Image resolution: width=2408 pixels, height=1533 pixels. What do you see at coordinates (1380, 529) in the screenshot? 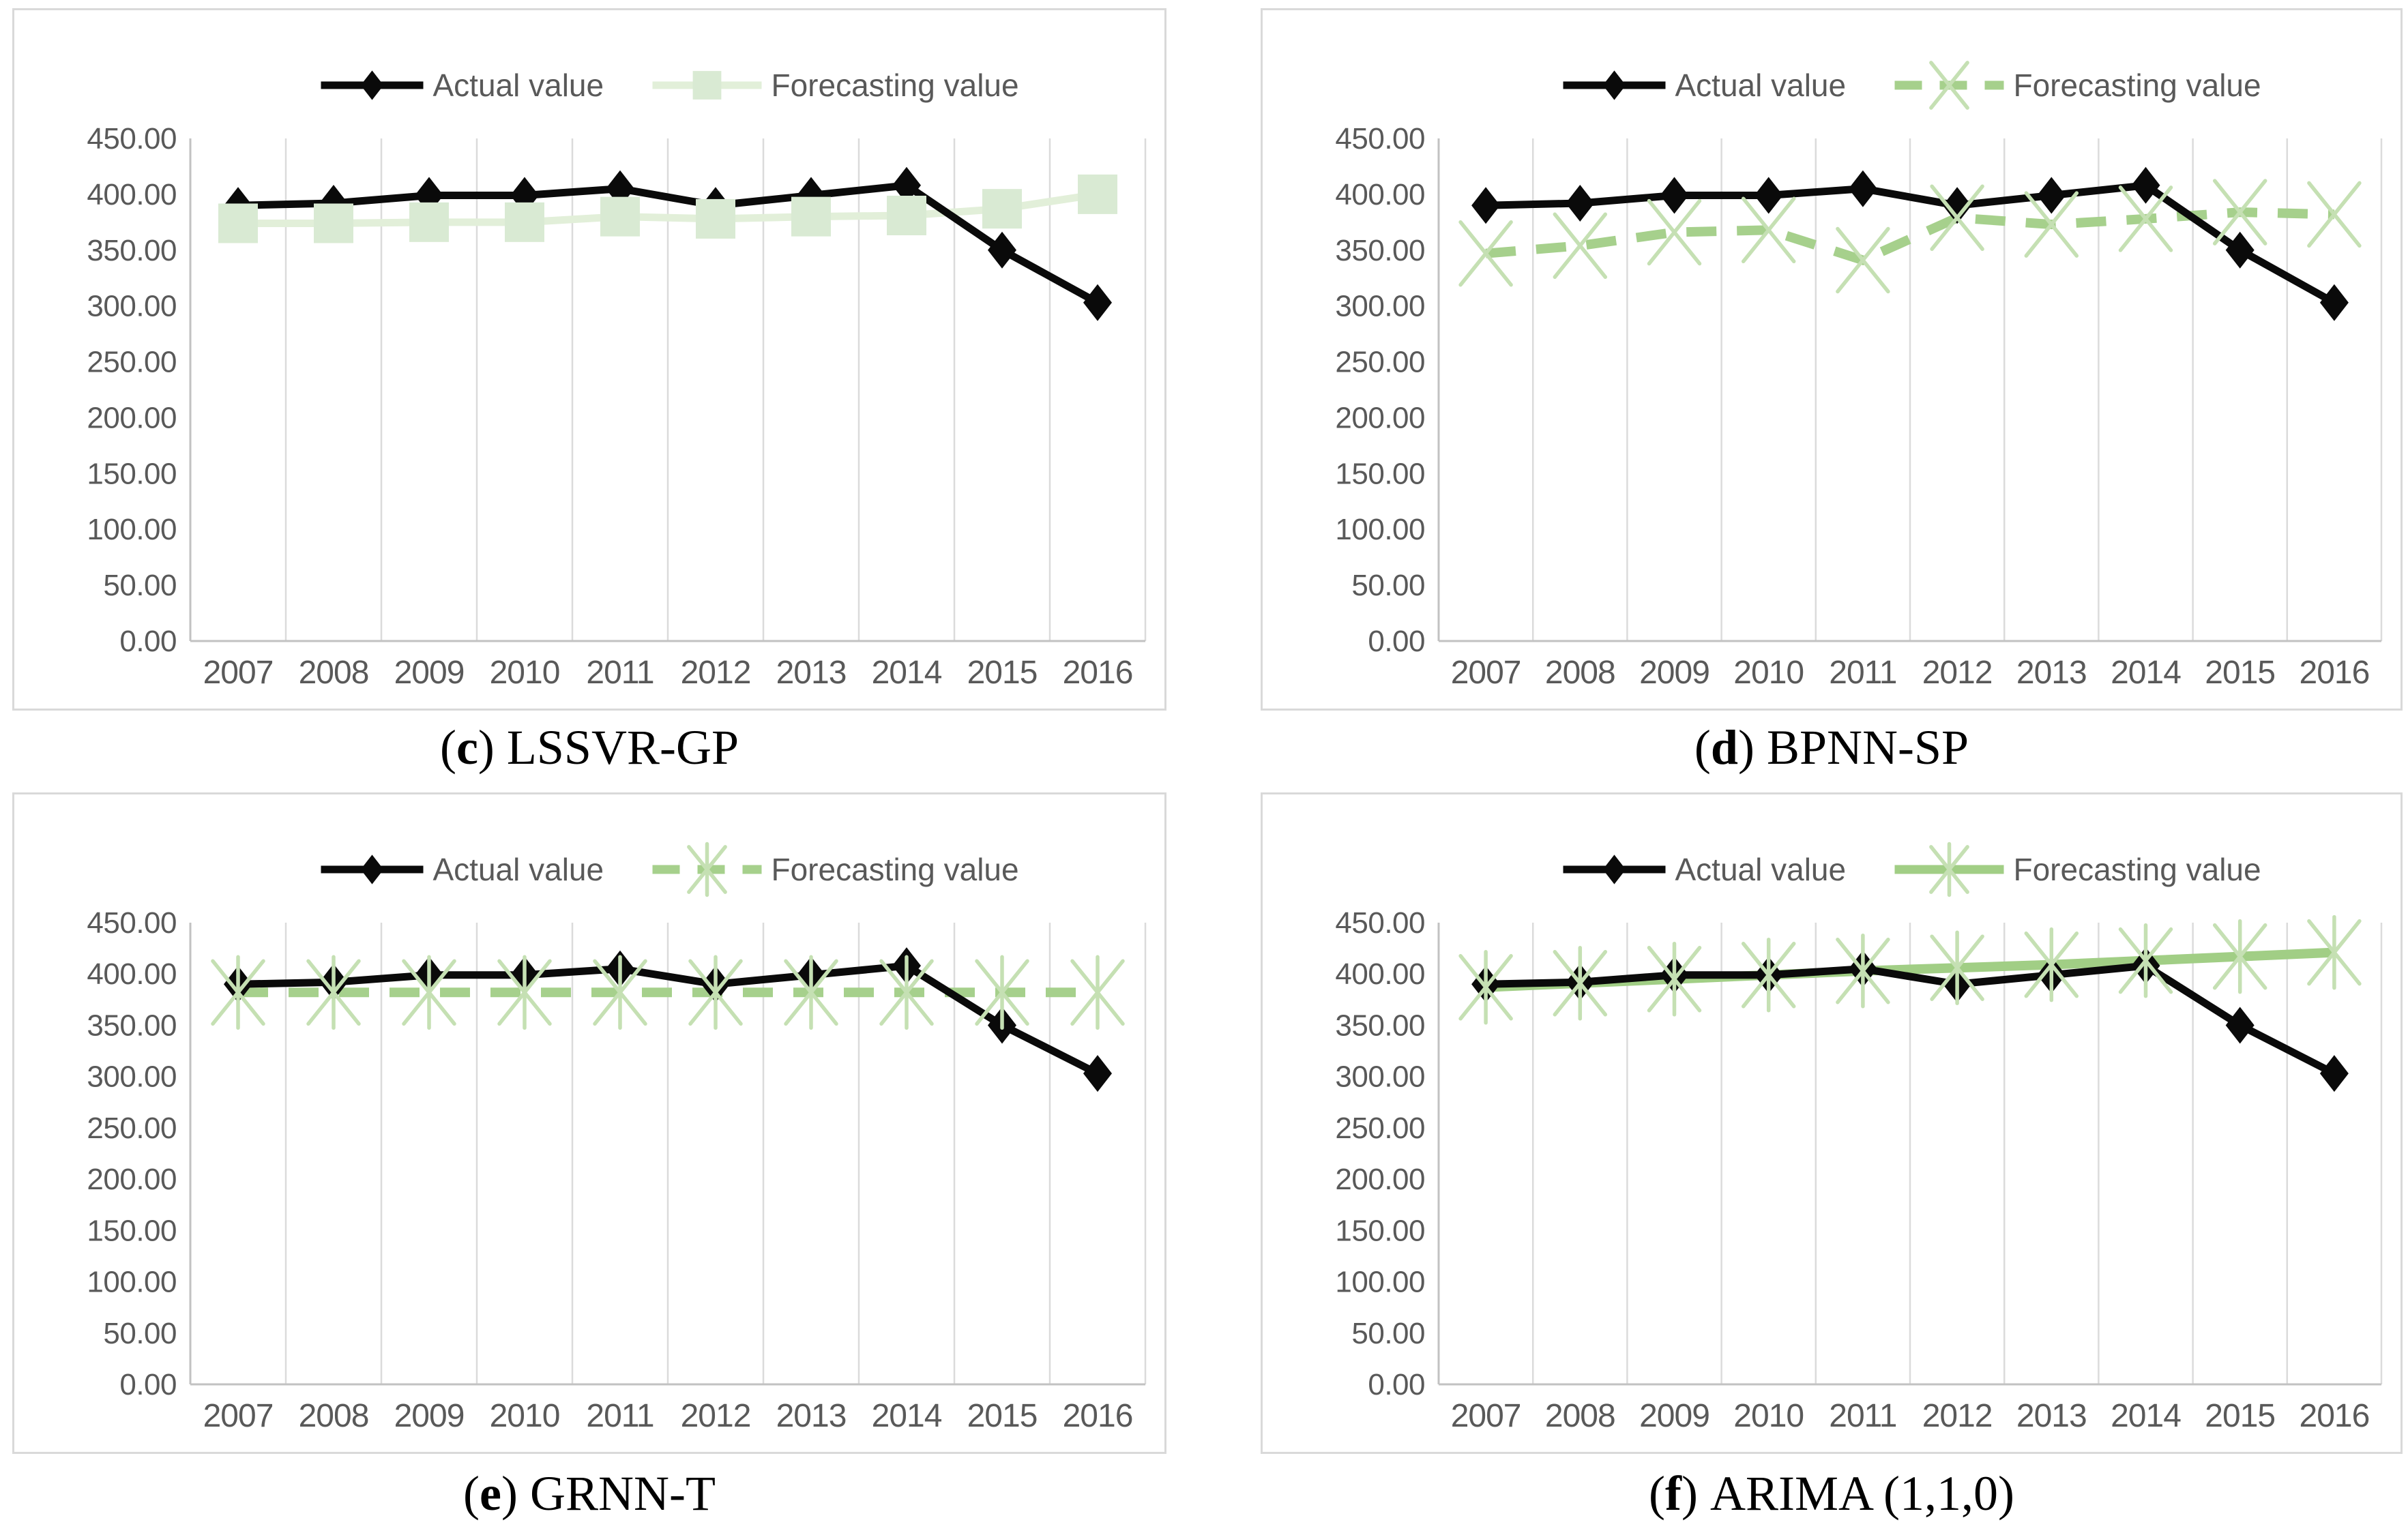
I see `y-tick-label: 100.00` at bounding box center [1380, 529].